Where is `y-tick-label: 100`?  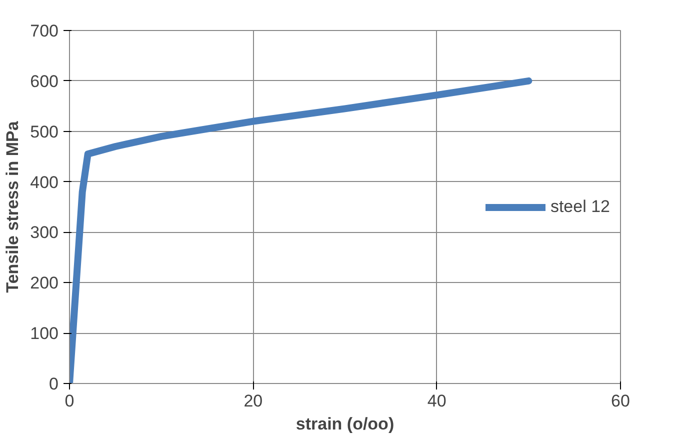 y-tick-label: 100 is located at coordinates (44, 334).